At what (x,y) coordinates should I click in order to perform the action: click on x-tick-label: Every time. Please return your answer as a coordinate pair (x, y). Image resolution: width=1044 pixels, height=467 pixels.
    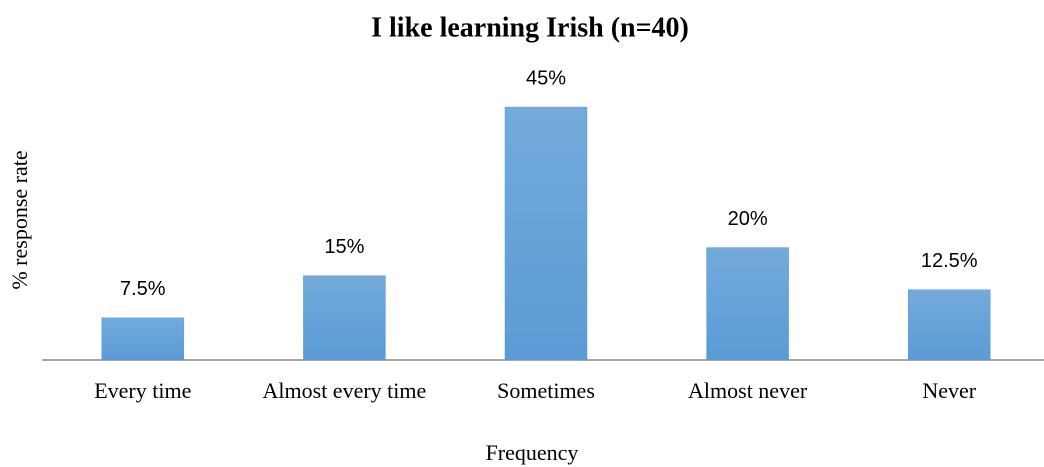
    Looking at the image, I should click on (142, 390).